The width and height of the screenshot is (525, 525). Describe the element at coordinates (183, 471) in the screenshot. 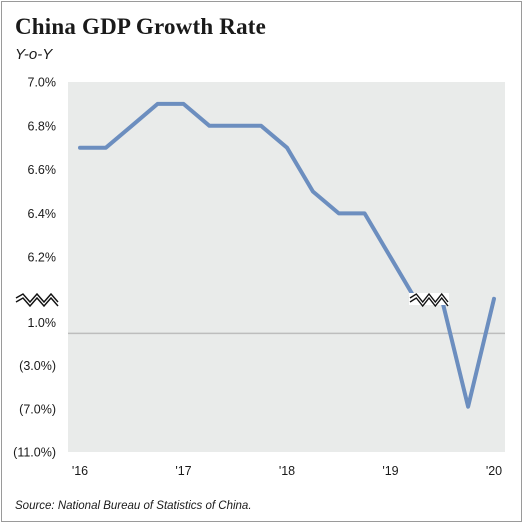

I see `x-tick-label: '17` at that location.